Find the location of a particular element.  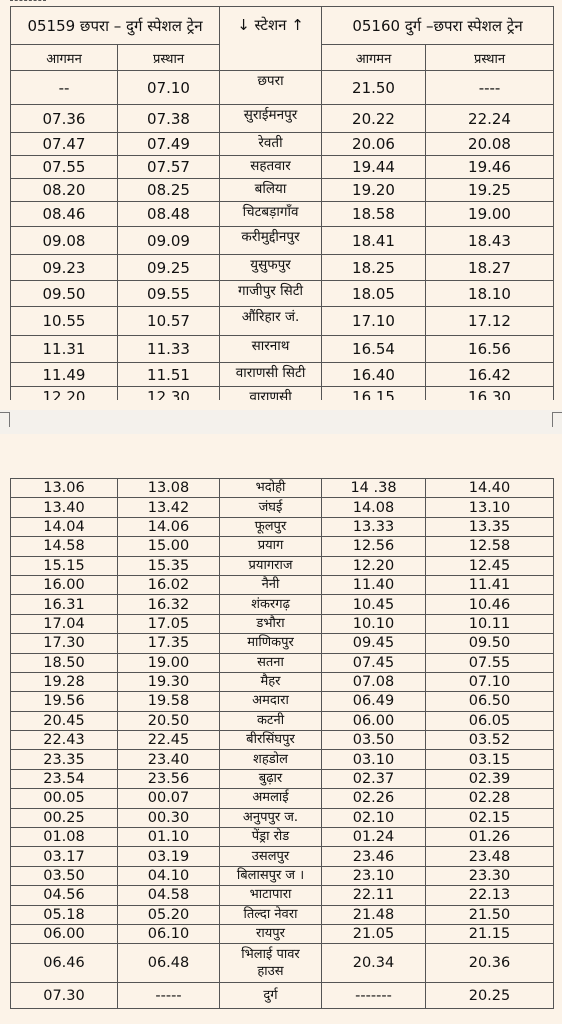

station-cell: बिलासपुर ज । is located at coordinates (270, 876).